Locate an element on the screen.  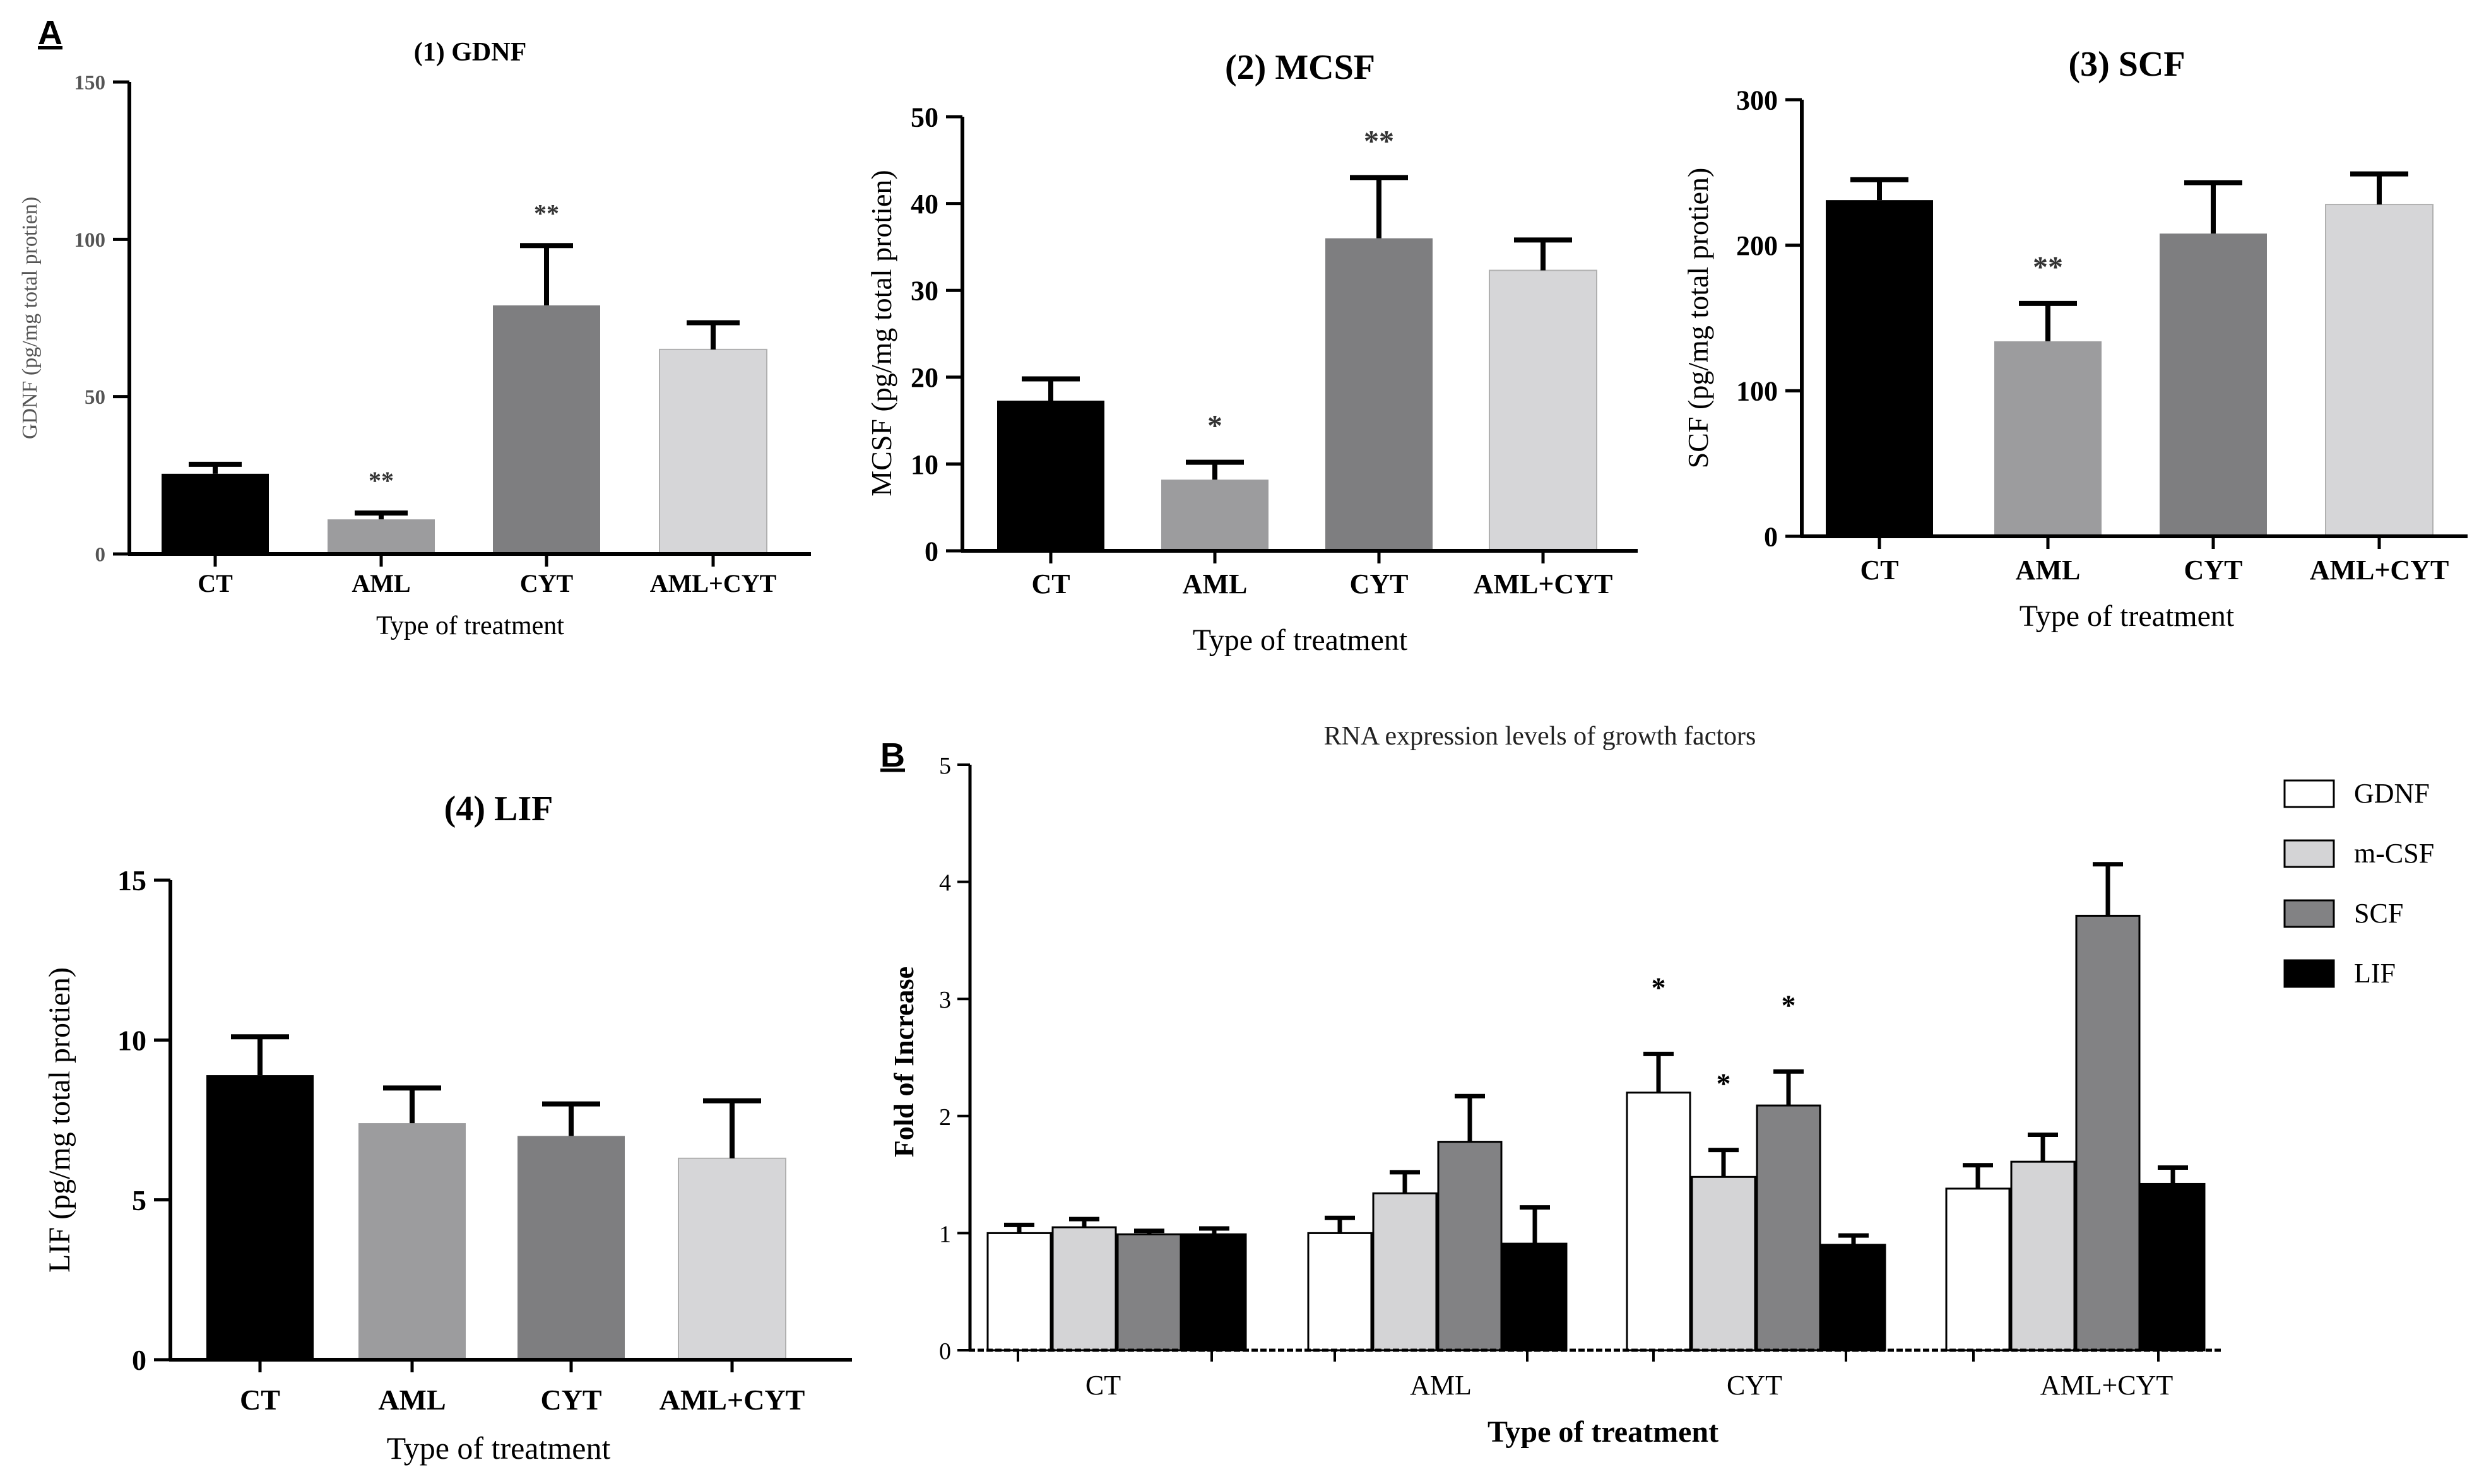
legend: GDNF m-CSF SCF LIF is located at coordinates (2358, 883).